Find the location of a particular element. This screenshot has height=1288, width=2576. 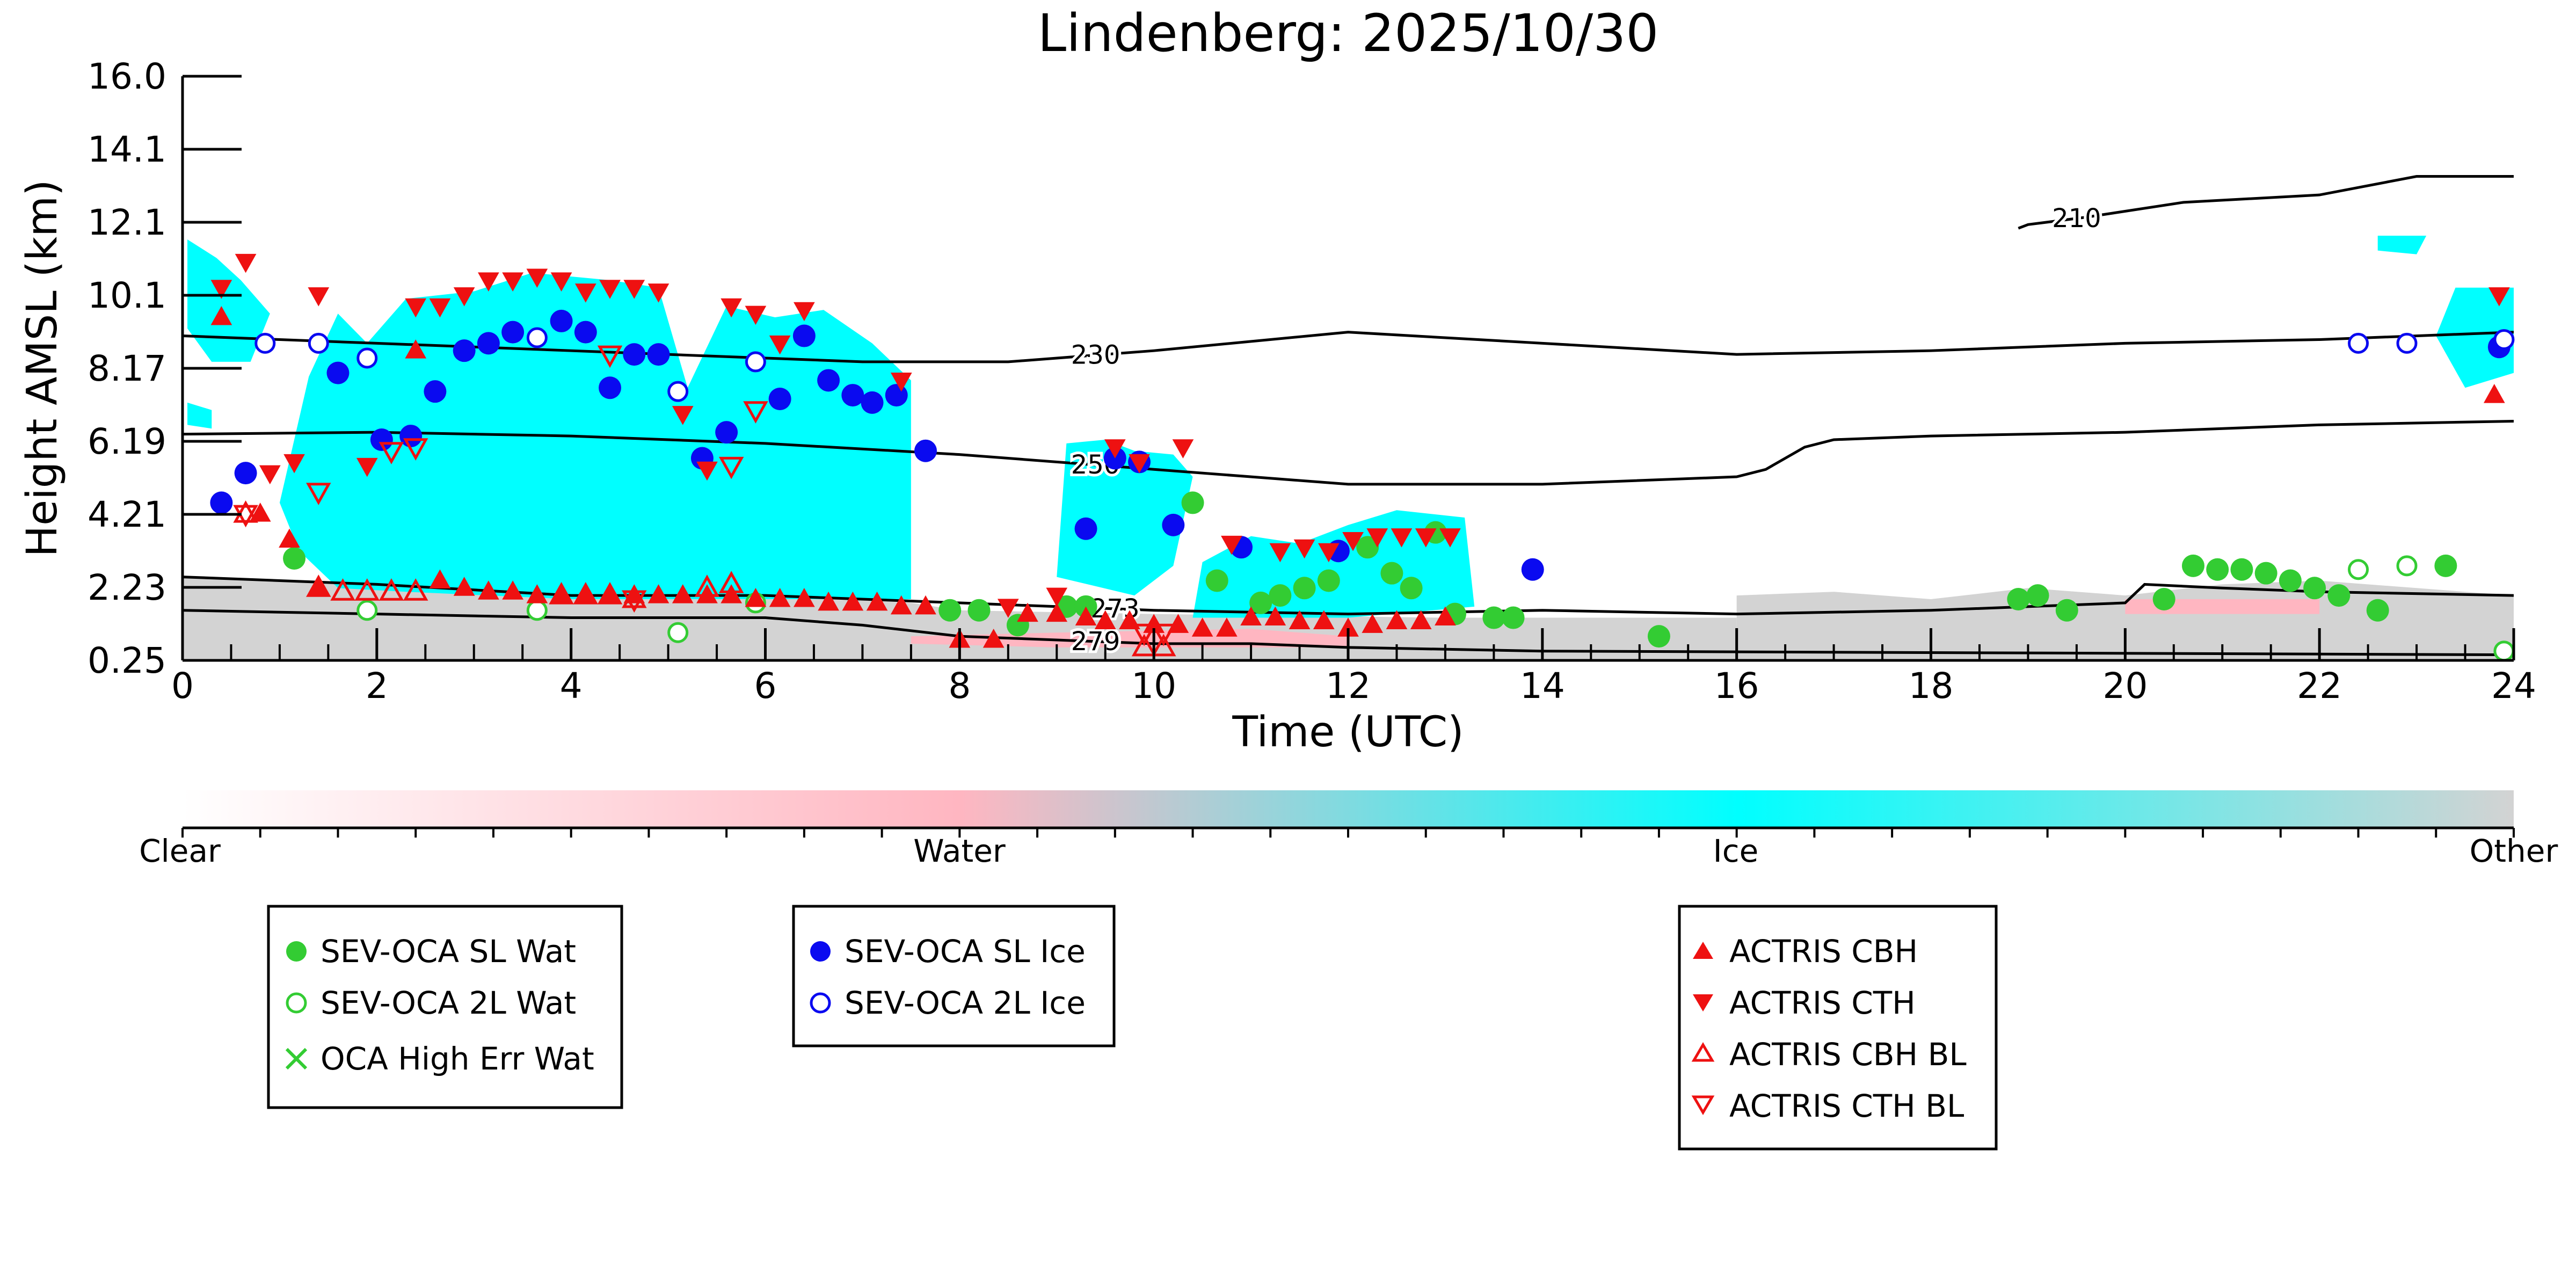

legend-marker-high-err-wat is located at coordinates (296, 1058).